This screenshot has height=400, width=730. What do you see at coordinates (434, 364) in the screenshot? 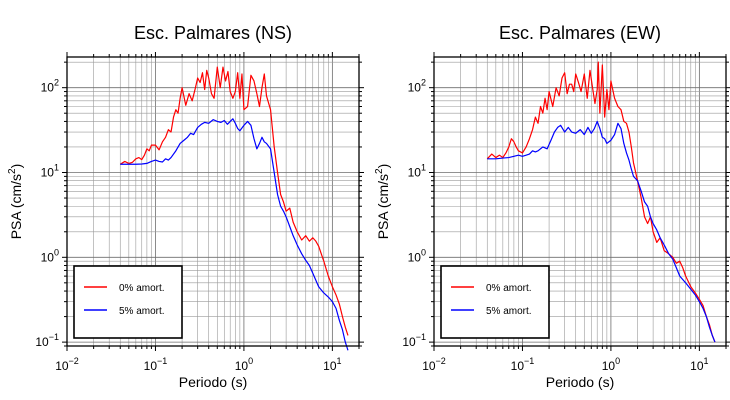
I see `chart-2-x-tick-label: 10⁻²` at bounding box center [434, 364].